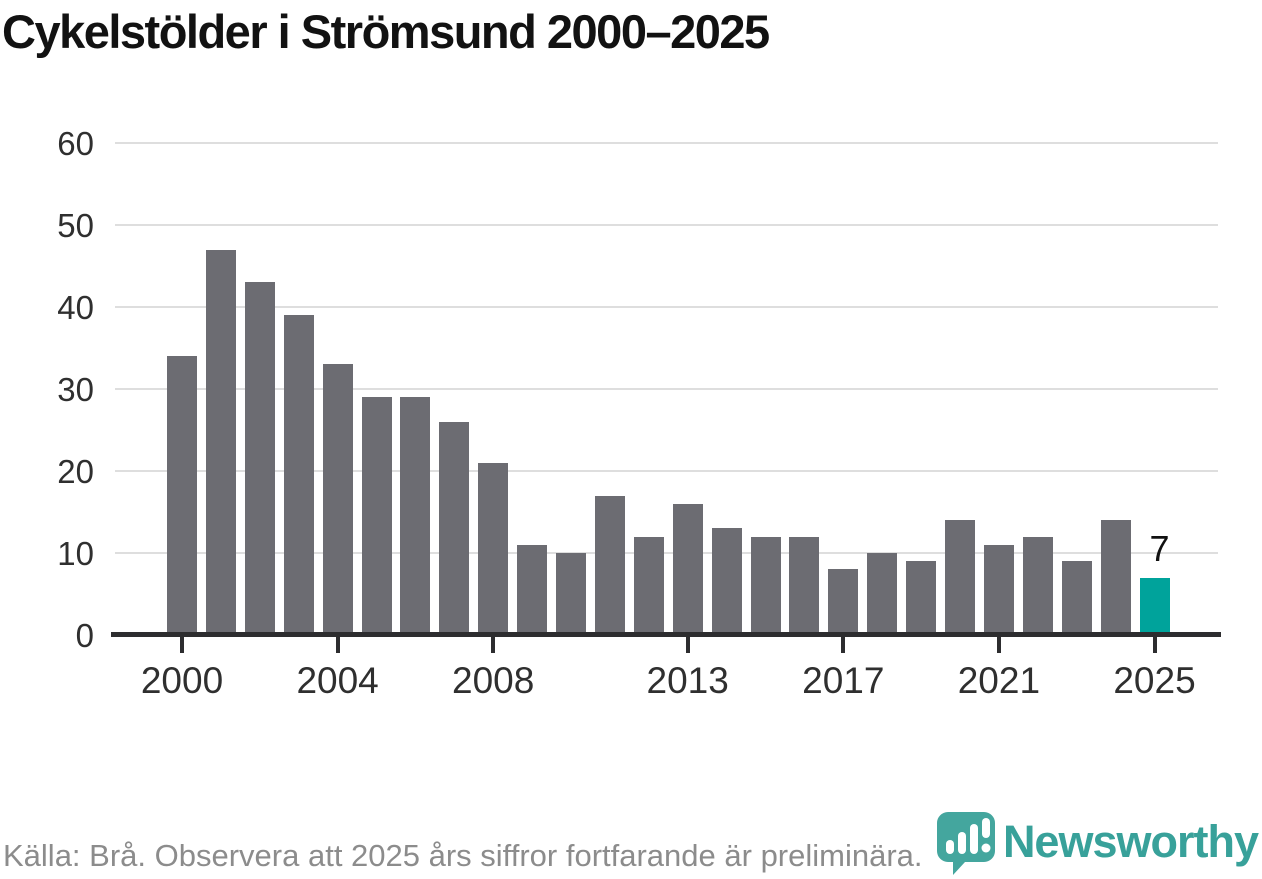  Describe the element at coordinates (998, 645) in the screenshot. I see `x-tick-2021` at that location.